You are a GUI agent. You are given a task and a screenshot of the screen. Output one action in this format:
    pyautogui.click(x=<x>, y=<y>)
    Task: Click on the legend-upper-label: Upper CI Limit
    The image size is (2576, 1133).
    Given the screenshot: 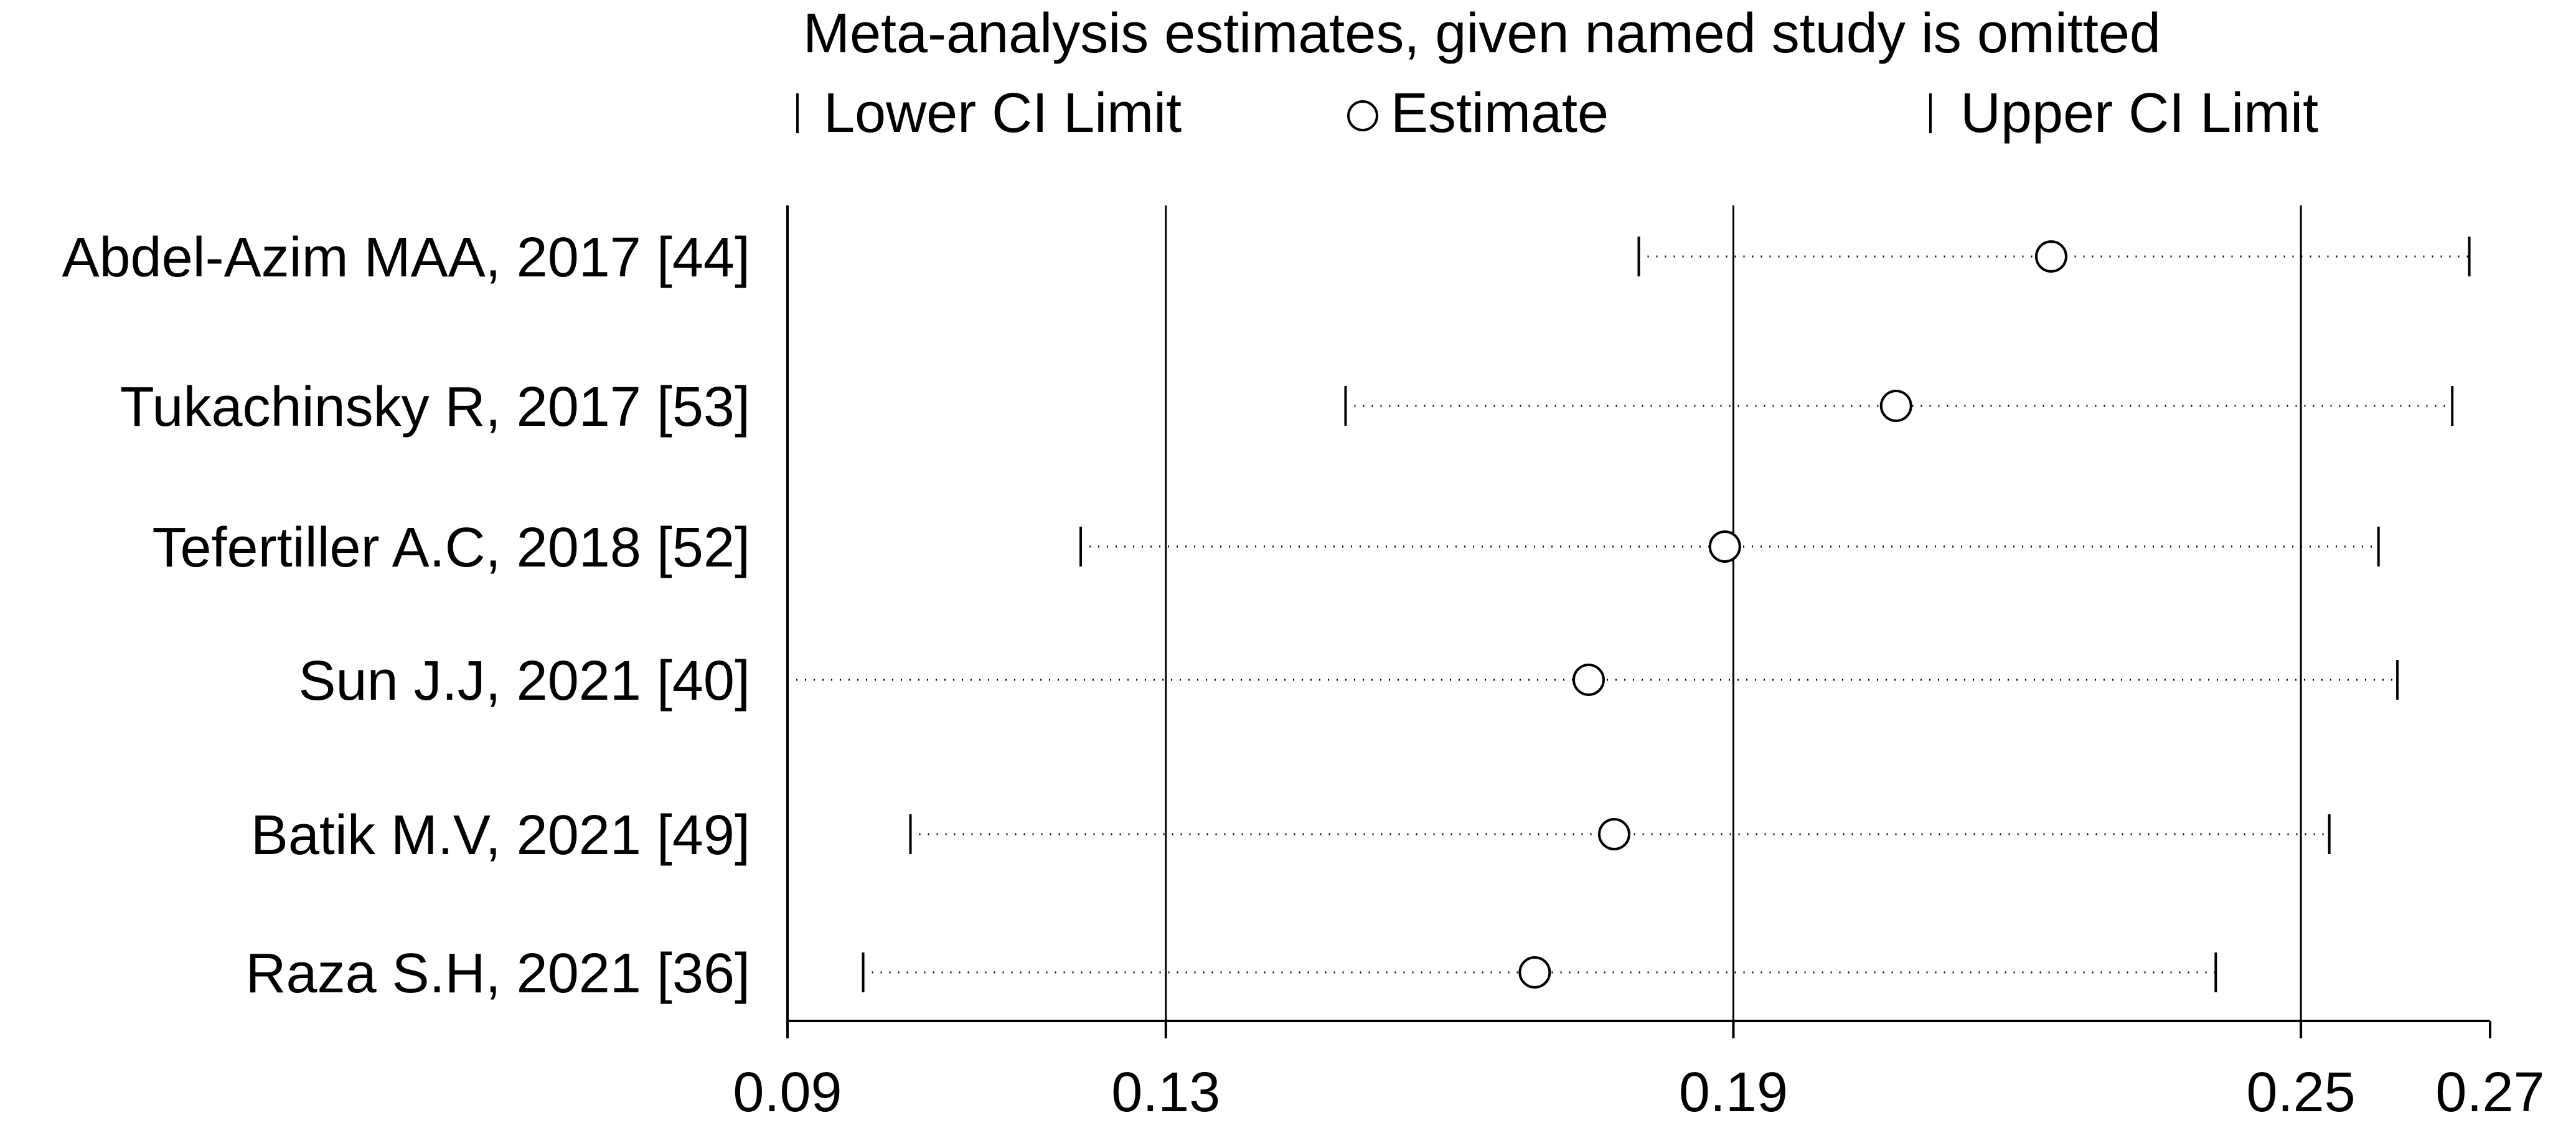 What is the action you would take?
    pyautogui.click(x=2139, y=113)
    